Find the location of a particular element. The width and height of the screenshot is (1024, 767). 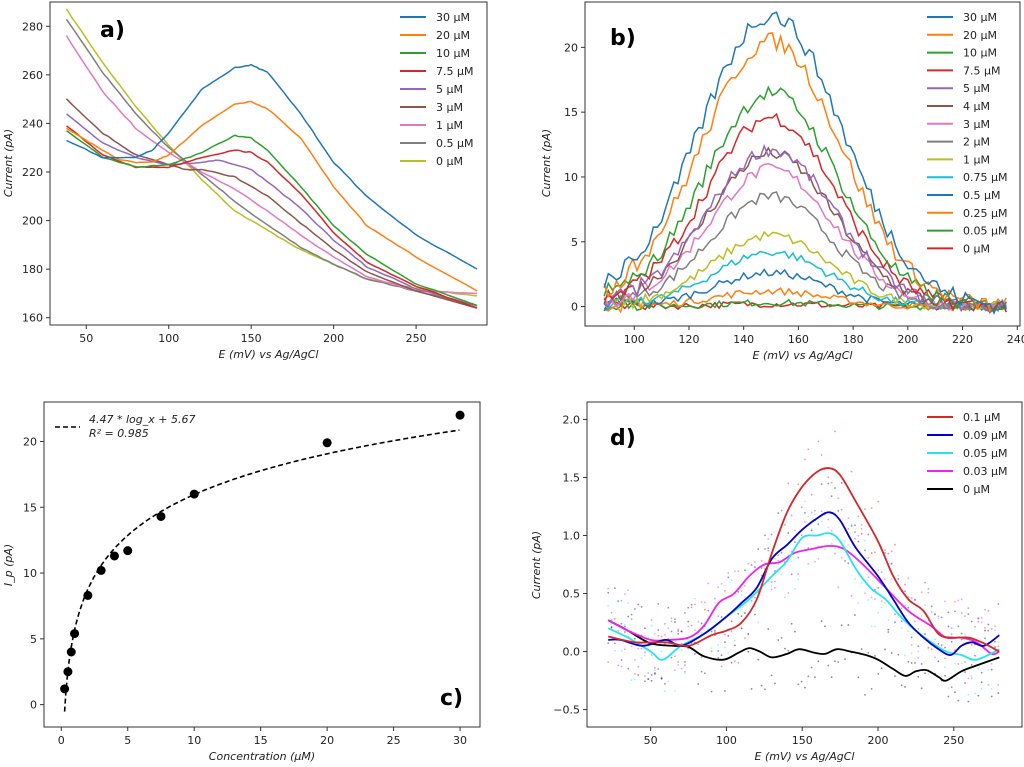

x-tick-label: 0 is located at coordinates (61, 740).